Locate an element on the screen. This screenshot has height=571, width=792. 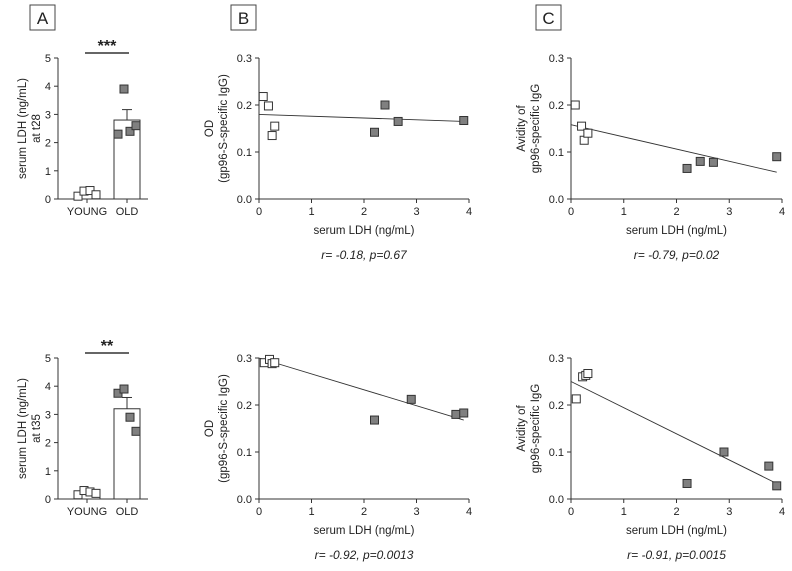
panel-c-box is located at coordinates (548, 17).